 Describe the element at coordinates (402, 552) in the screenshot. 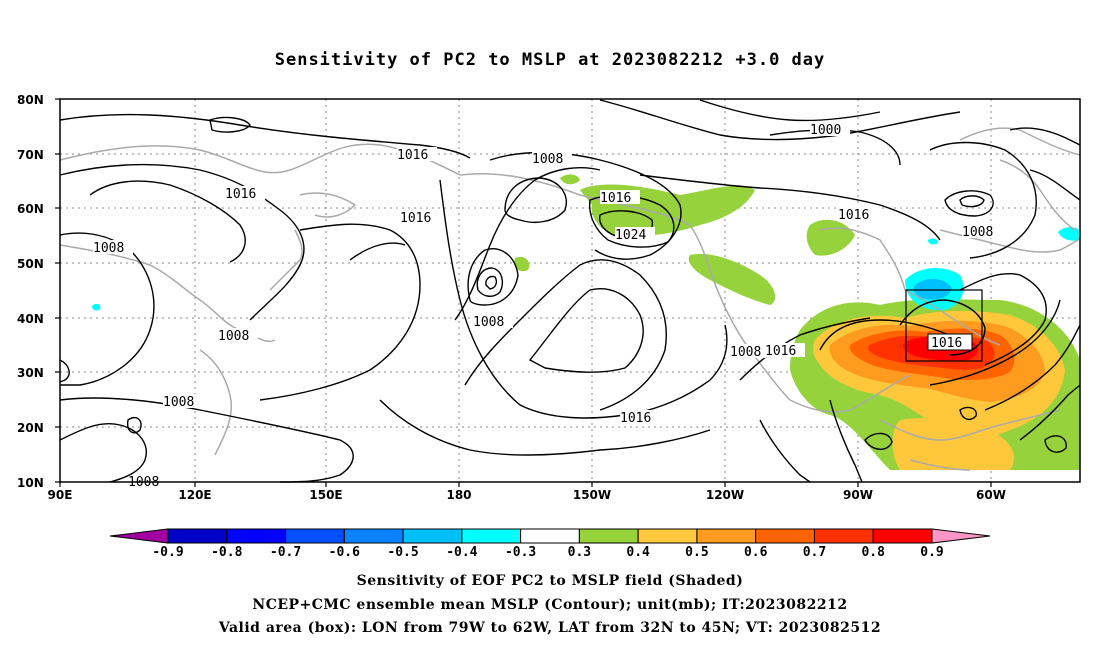

I see `colorbar-tick-label: -0.5` at that location.